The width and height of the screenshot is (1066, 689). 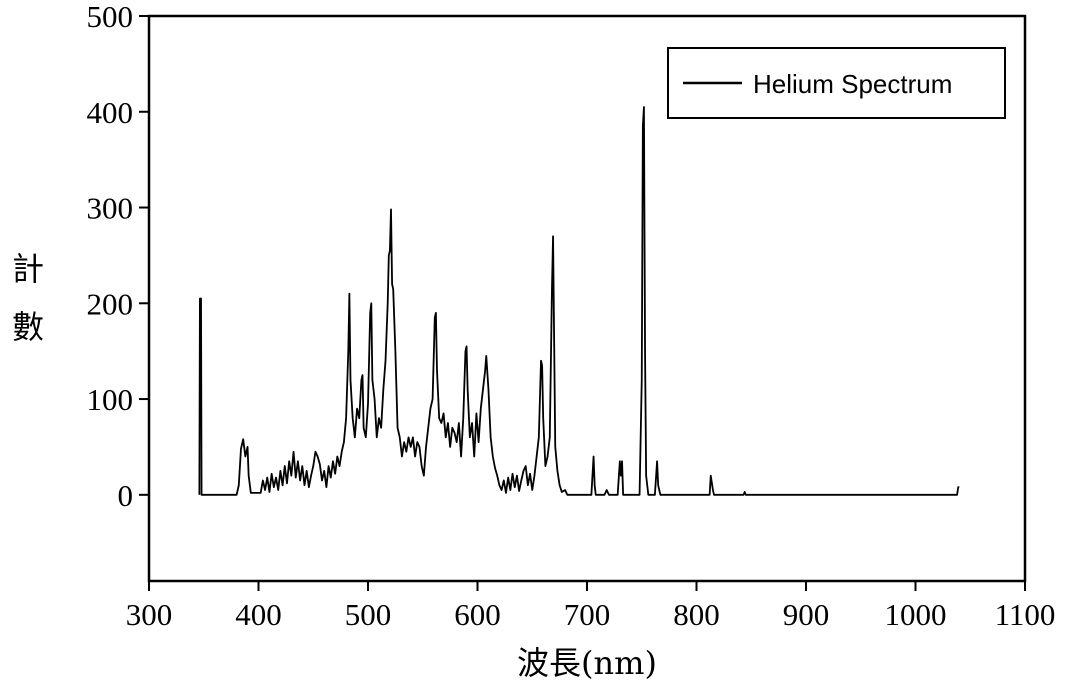 I want to click on y-axis-title: 計數, so click(x=28, y=298).